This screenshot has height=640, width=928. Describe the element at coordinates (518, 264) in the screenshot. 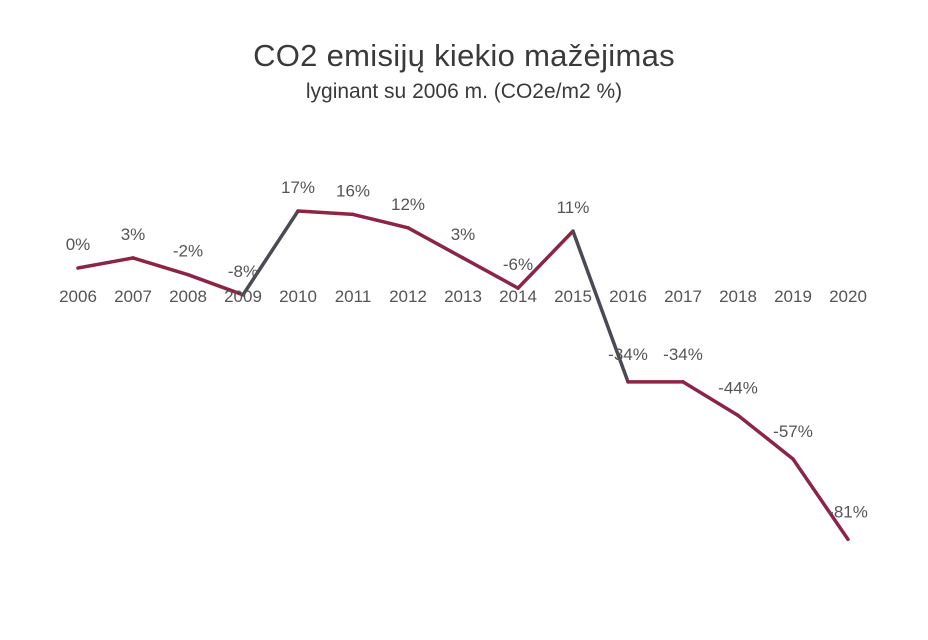

I see `data-label: -6%` at that location.